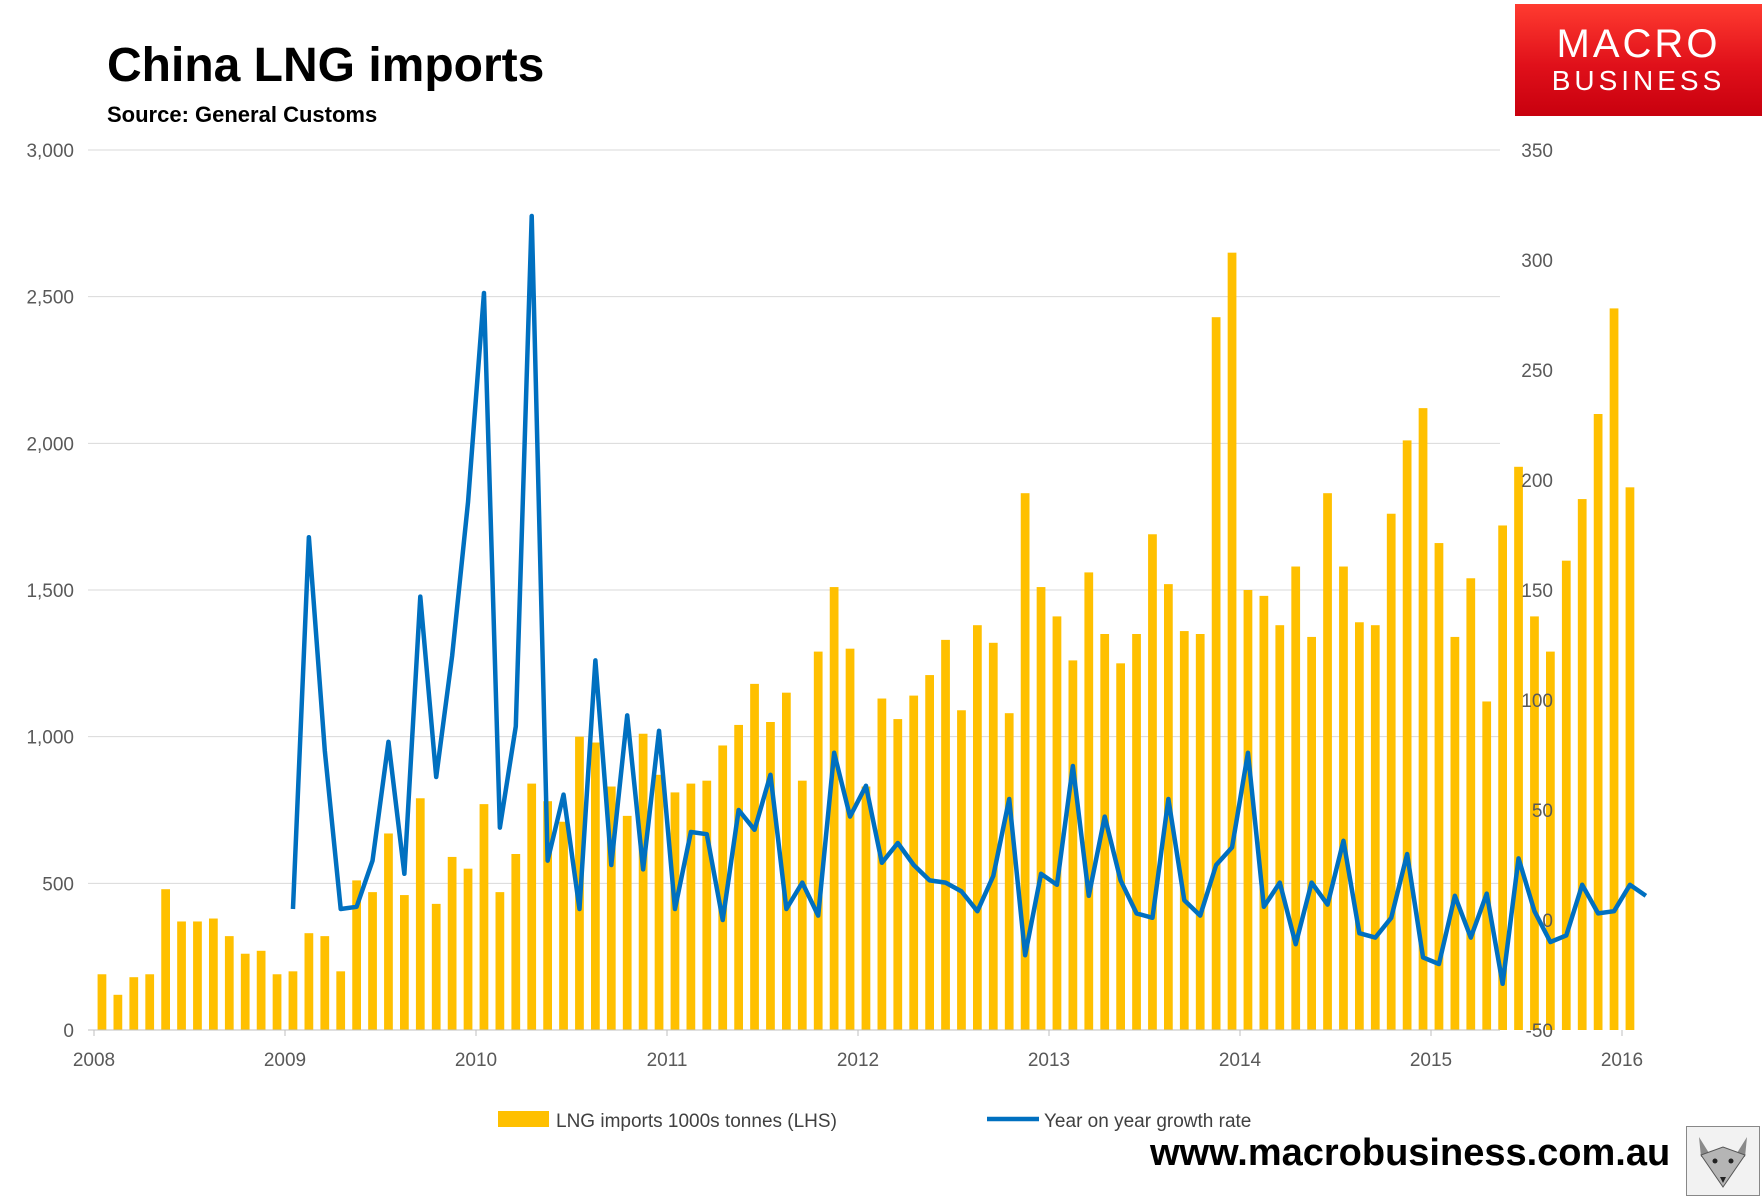  Describe the element at coordinates (1410, 1153) in the screenshot. I see `website-url: www.macrobusiness.com.au` at that location.